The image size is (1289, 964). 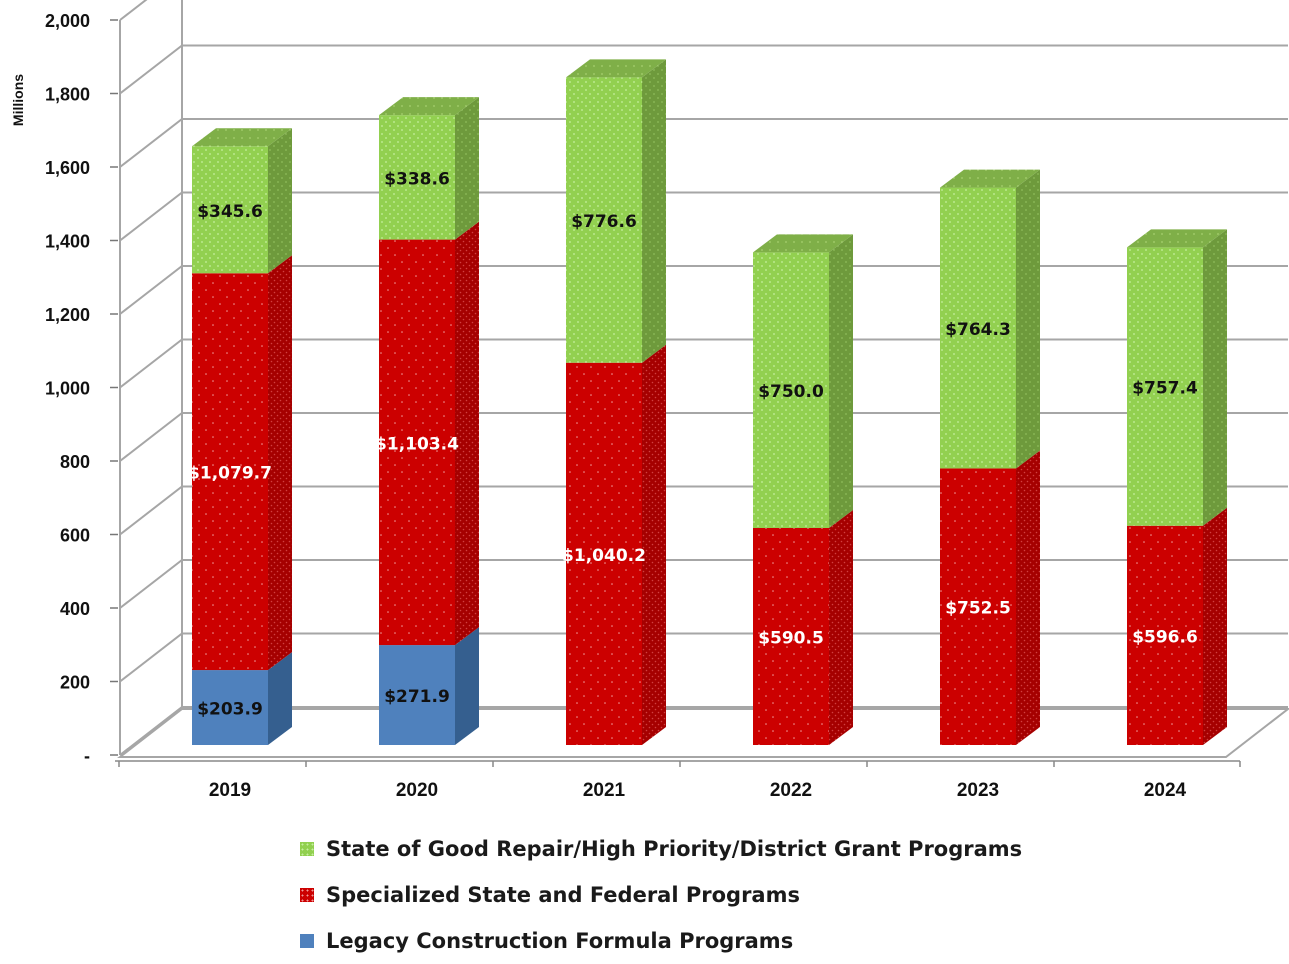 What do you see at coordinates (307, 895) in the screenshot?
I see `legend-swatch-red` at bounding box center [307, 895].